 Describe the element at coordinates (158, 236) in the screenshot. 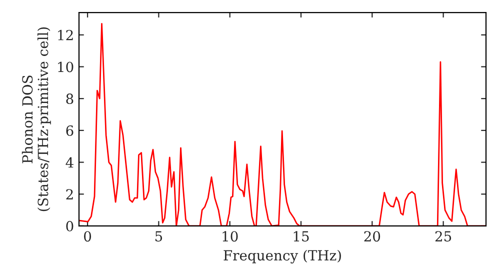

I see `x-tick-label: 5` at that location.